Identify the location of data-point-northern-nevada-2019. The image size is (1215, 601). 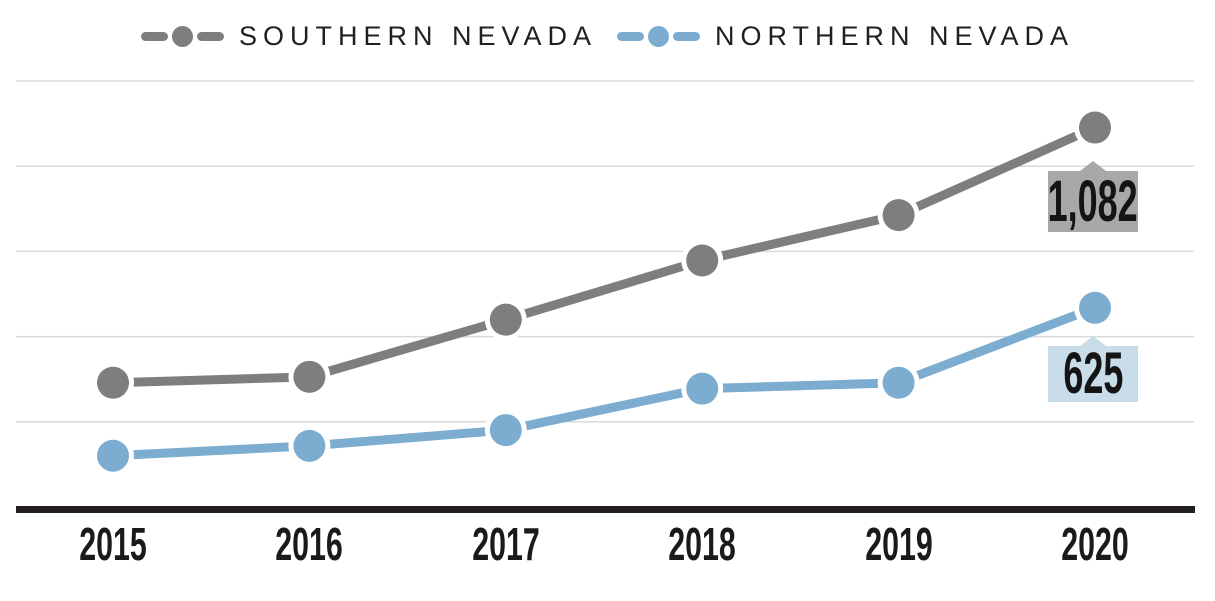
(898, 382).